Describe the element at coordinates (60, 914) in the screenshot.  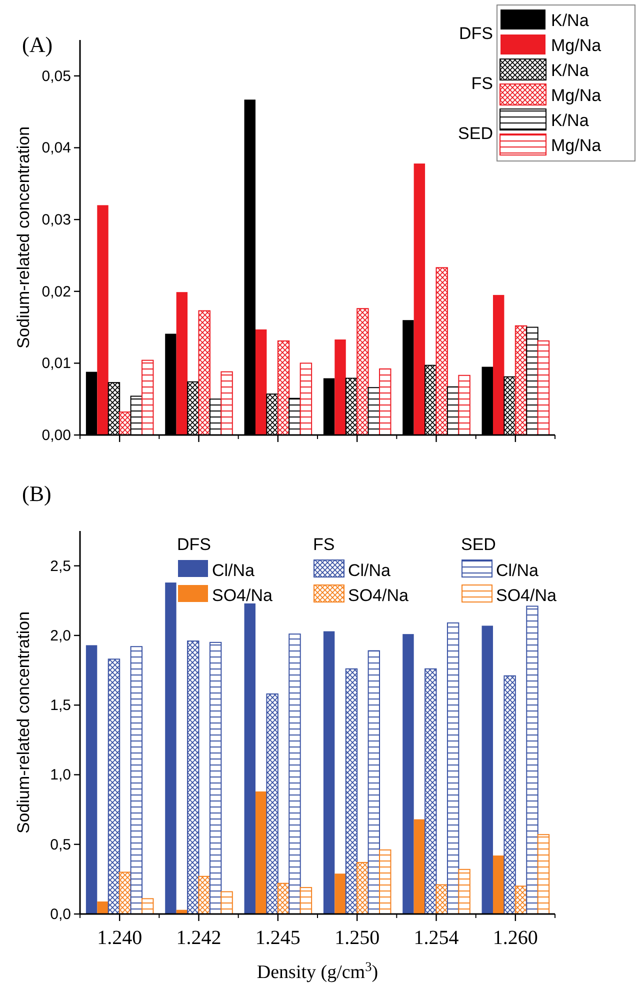
I see `y-tick-label: 0,0` at that location.